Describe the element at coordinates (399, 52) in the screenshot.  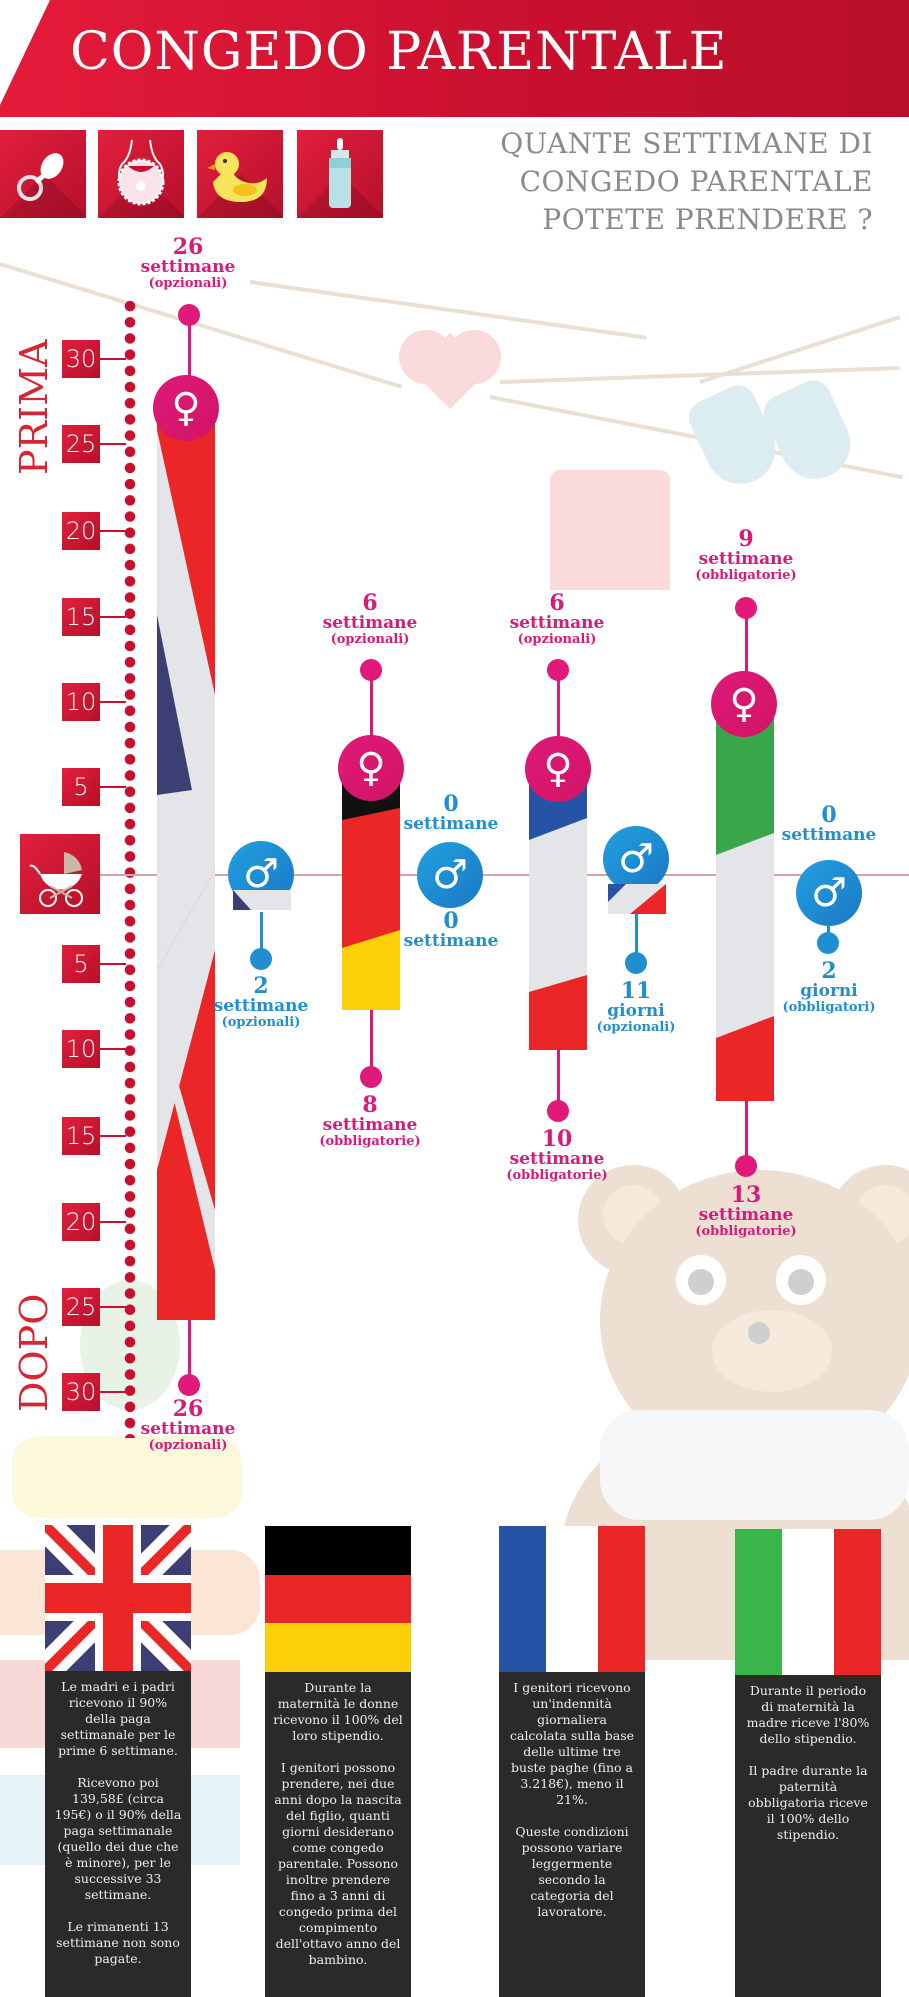
I see `page-title: CONGEDO PARENTALE` at that location.